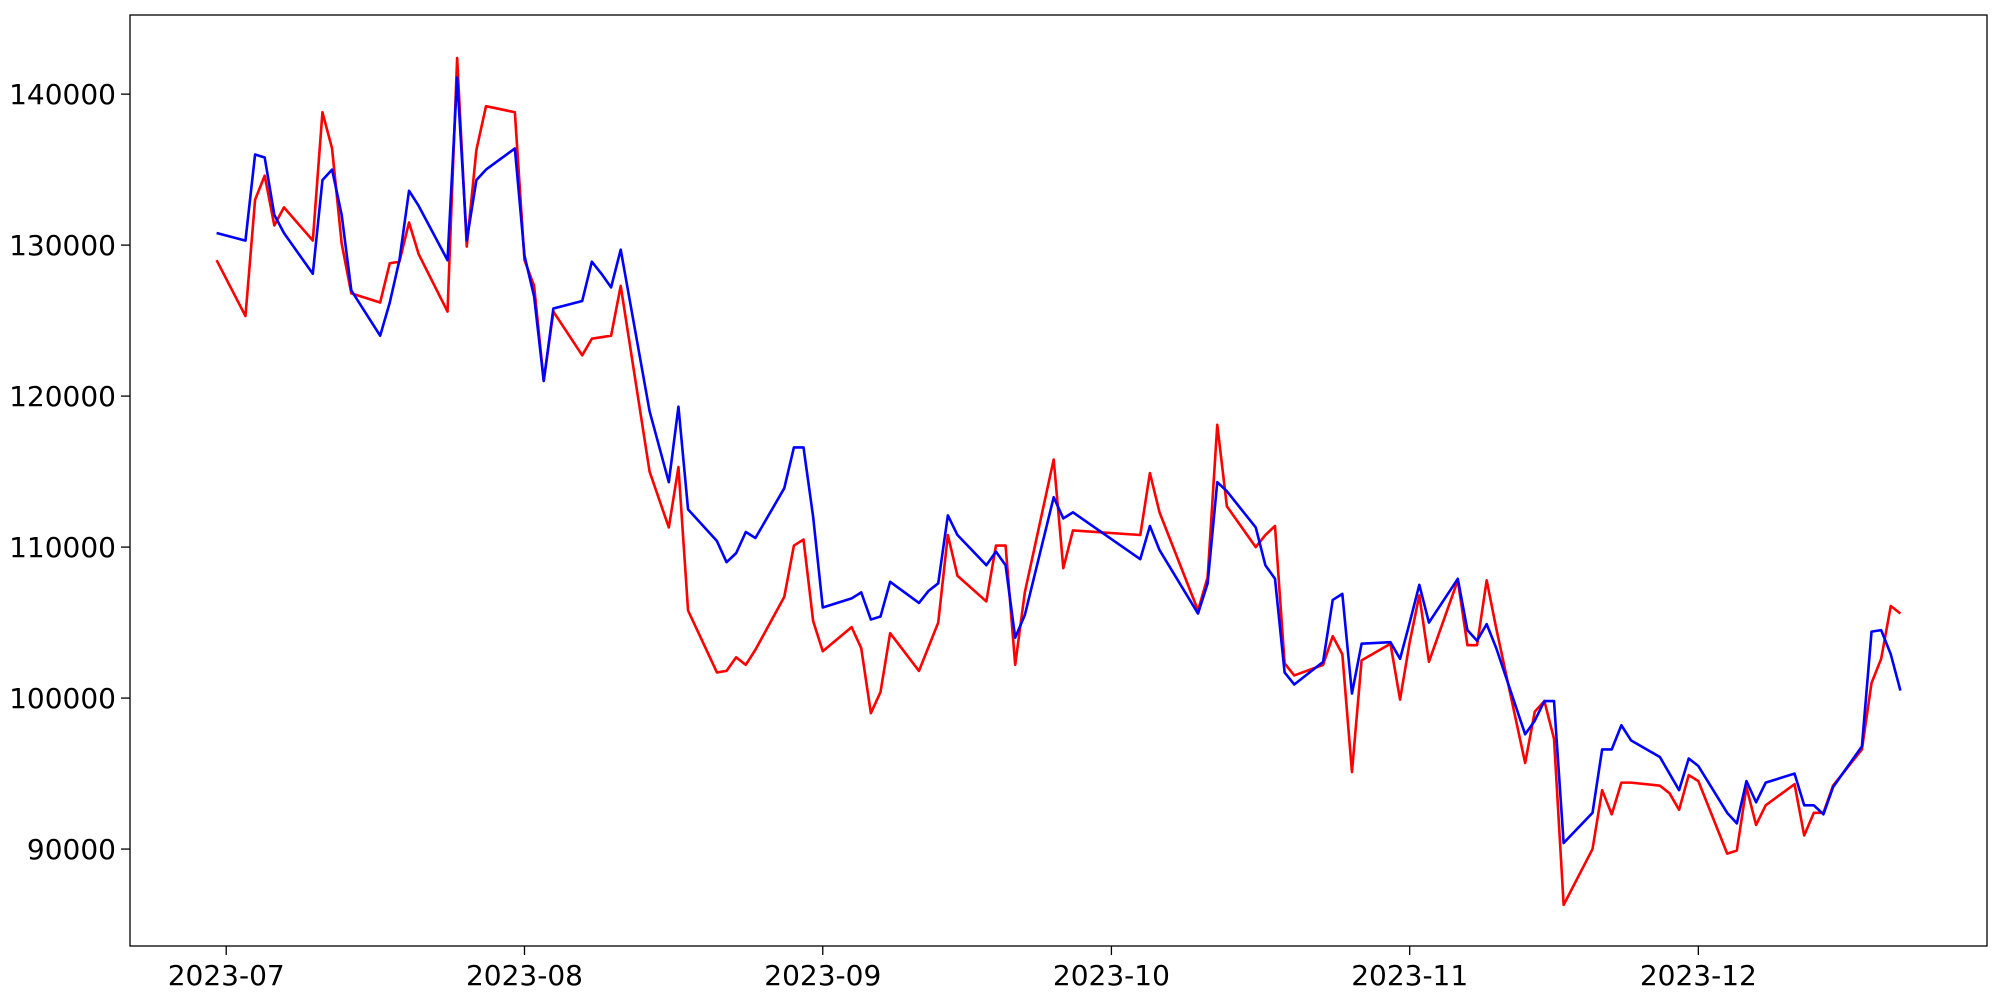 The height and width of the screenshot is (1000, 2000). I want to click on x-tick-label: 2023-11, so click(1409, 975).